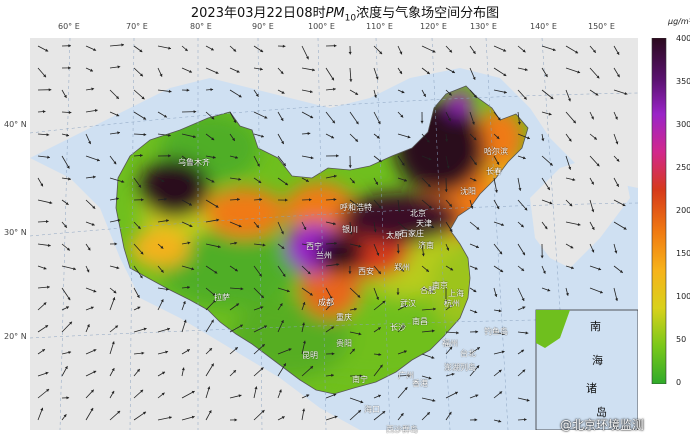 This screenshot has height=440, width=690. What do you see at coordinates (591, 388) in the screenshot?
I see `inset-sea-label: 诸` at bounding box center [591, 388].